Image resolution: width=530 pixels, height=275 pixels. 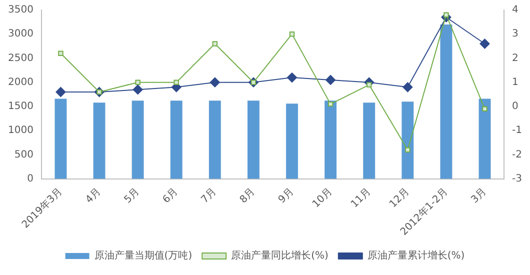 What do you see at coordinates (517, 154) in the screenshot?
I see `y2-tick-label: -2` at bounding box center [517, 154].